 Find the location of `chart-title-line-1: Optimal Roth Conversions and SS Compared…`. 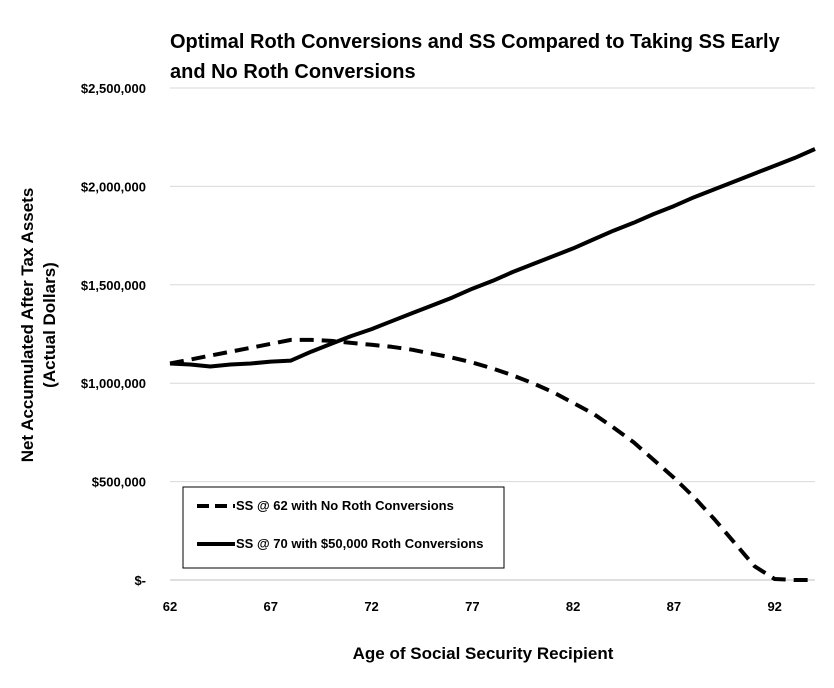

chart-title-line-1: Optimal Roth Conversions and SS Compared… is located at coordinates (475, 42).